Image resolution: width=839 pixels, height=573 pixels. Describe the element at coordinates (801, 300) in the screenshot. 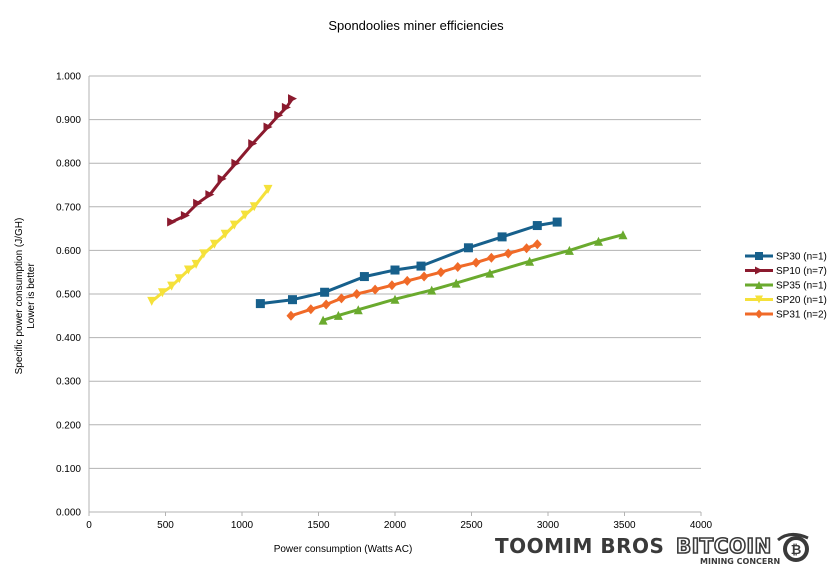

I see `legend-label: SP20 (n=1)` at that location.